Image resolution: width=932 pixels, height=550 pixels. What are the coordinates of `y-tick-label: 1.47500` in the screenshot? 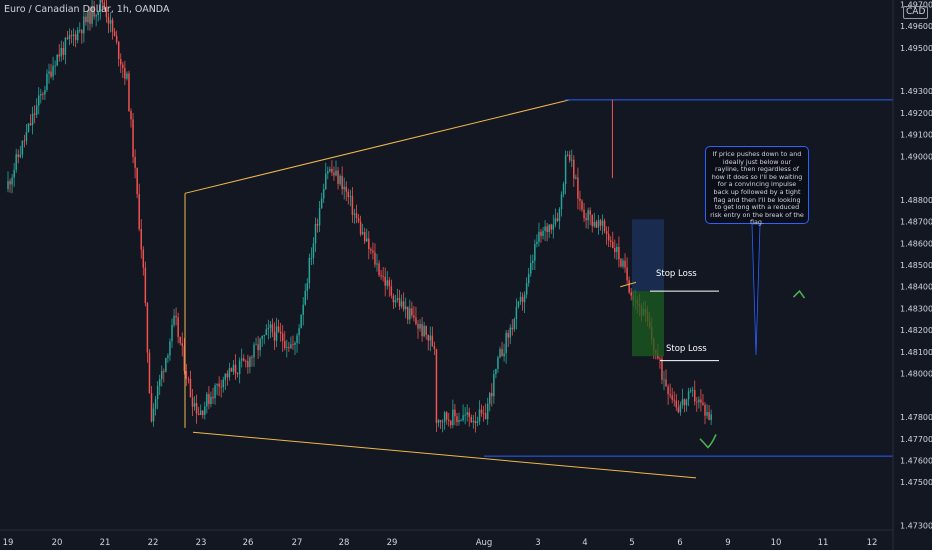 It's located at (916, 482).